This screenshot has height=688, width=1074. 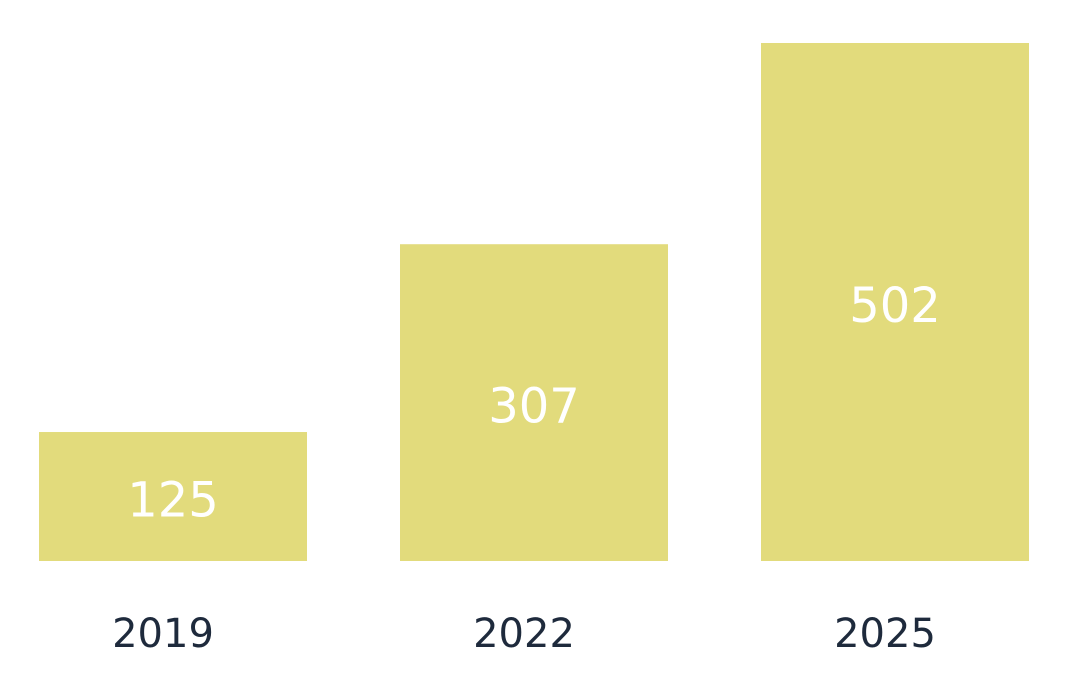 I want to click on bar-2019, so click(x=173, y=496).